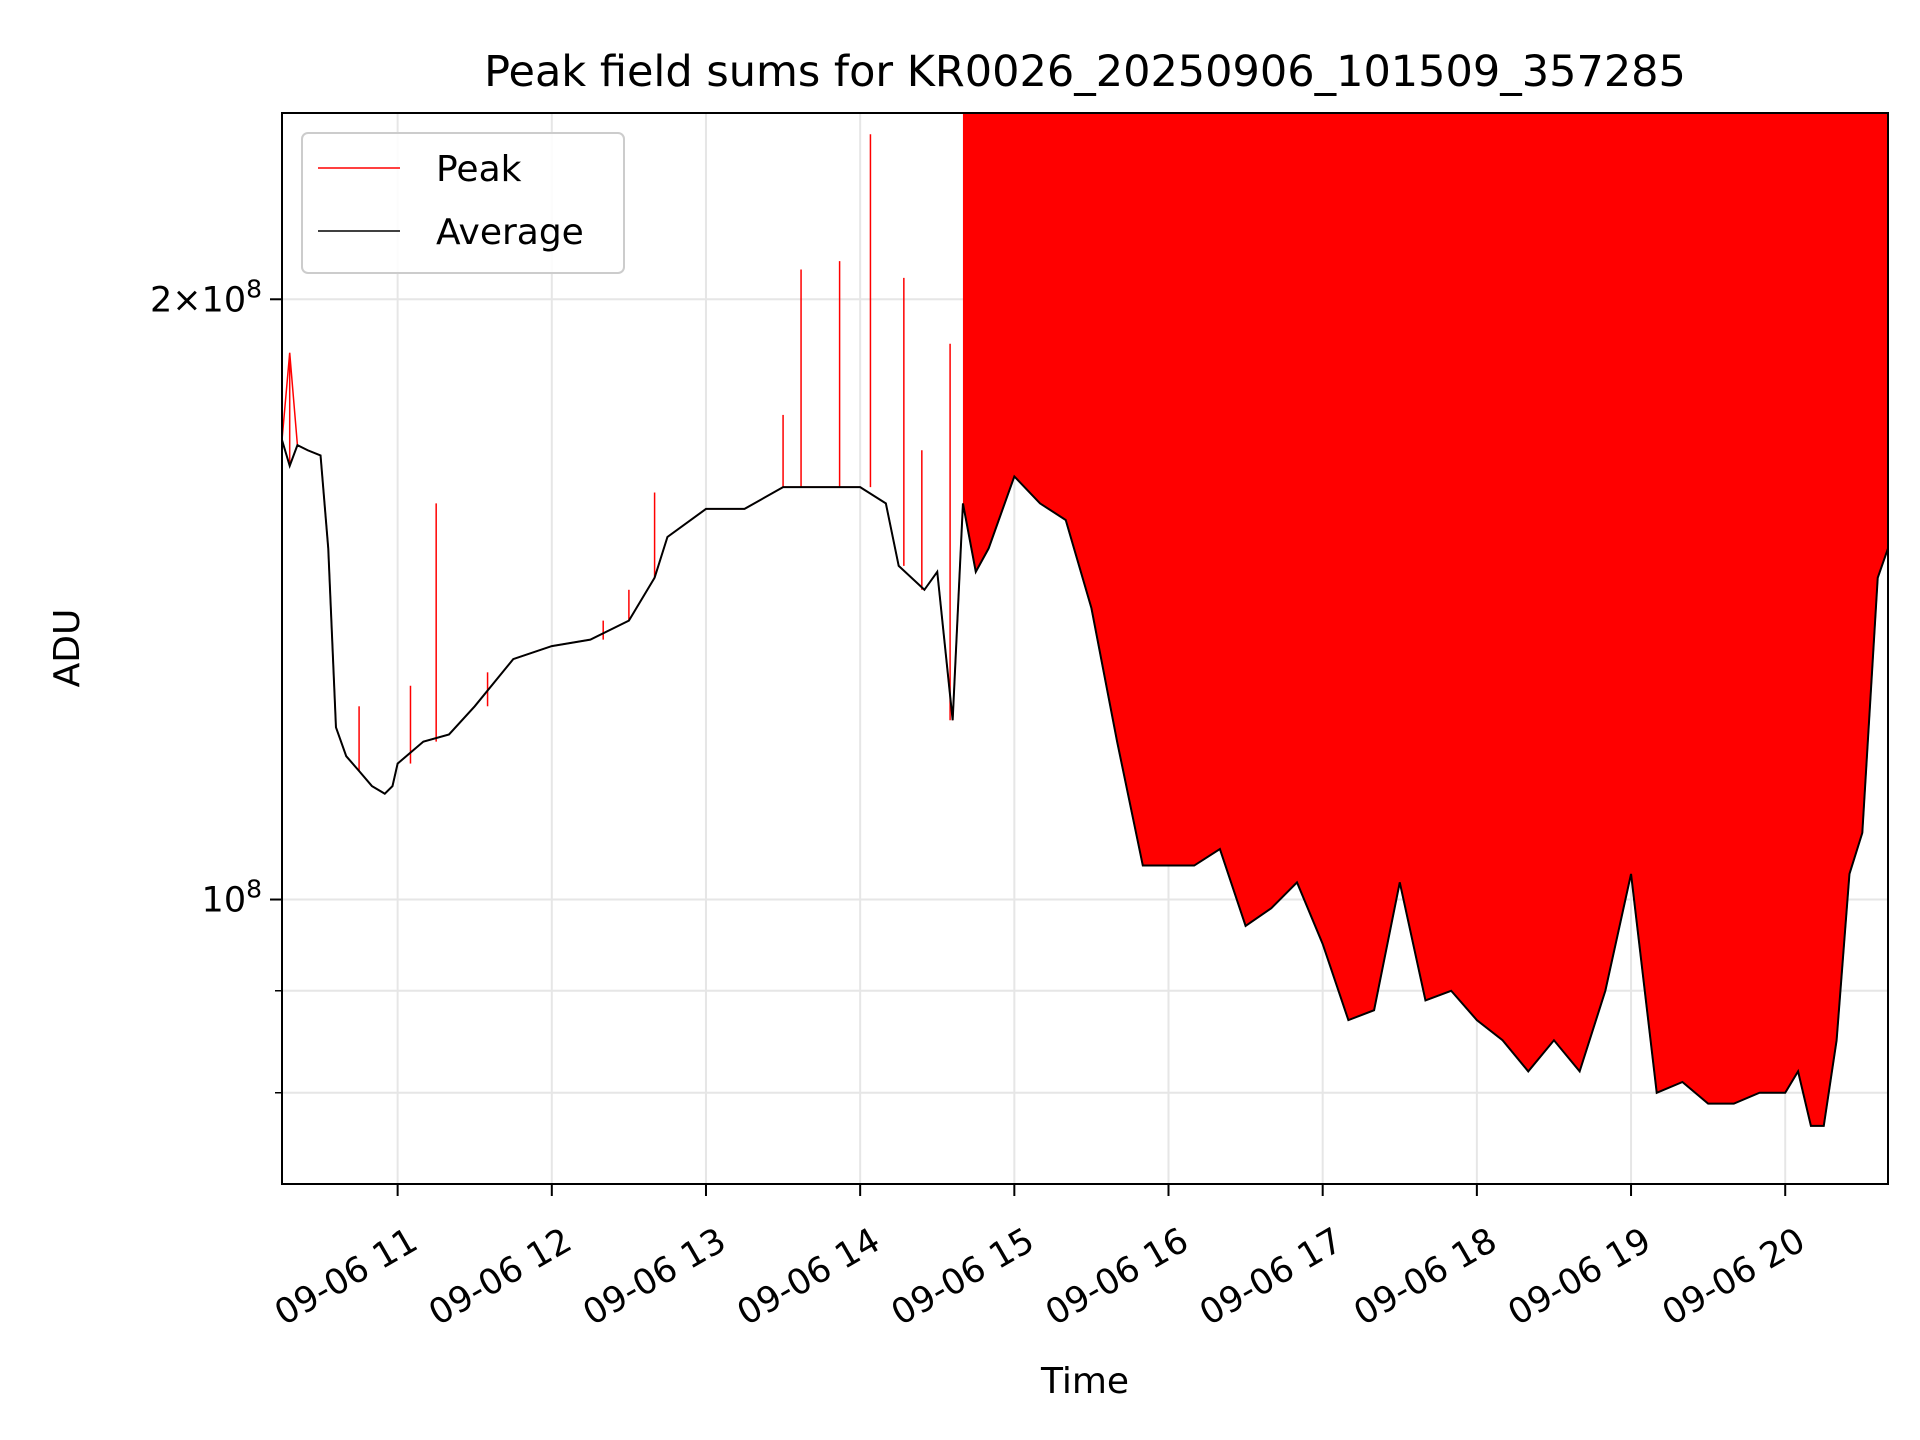  Describe the element at coordinates (1084, 1381) in the screenshot. I see `x-axis-label: Time` at that location.